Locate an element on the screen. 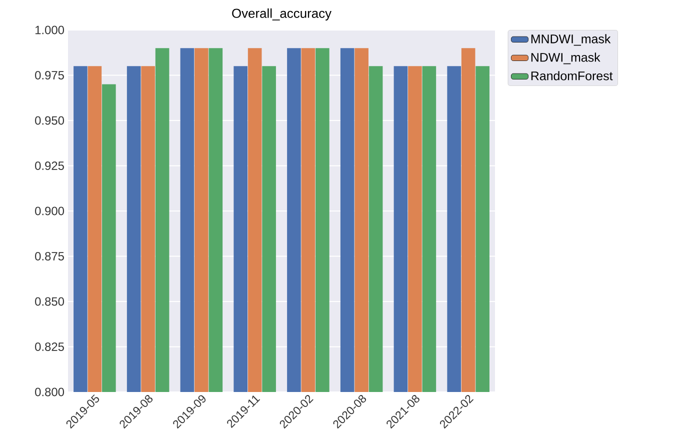 This screenshot has height=442, width=678. legend-label: MNDWI_mask is located at coordinates (571, 40).